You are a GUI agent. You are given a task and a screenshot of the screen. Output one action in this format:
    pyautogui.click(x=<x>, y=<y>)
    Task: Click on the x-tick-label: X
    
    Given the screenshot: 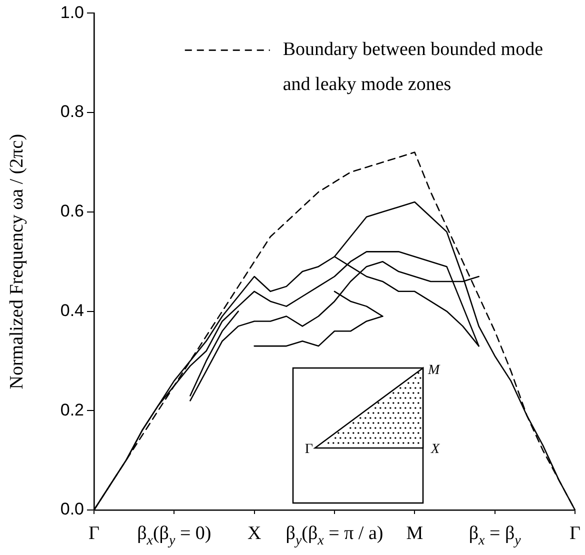 What is the action you would take?
    pyautogui.click(x=254, y=533)
    